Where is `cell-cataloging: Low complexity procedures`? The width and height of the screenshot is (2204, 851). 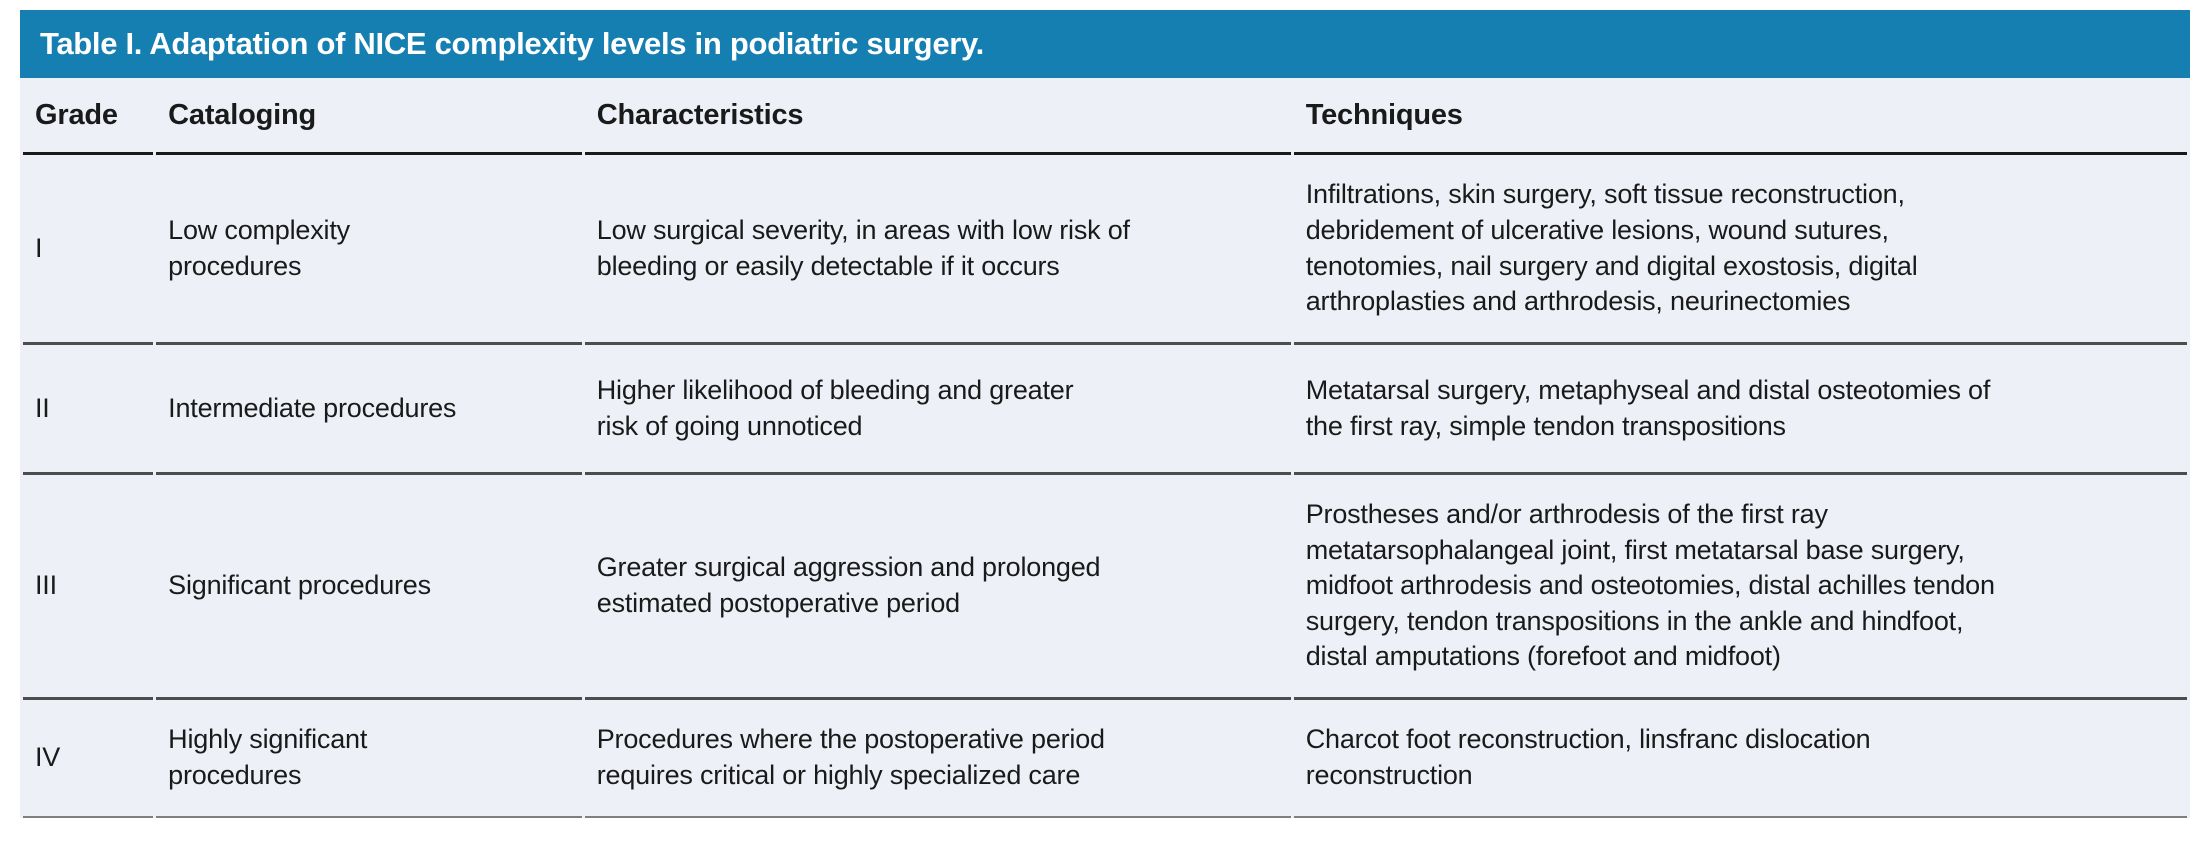
cell-cataloging: Low complexity procedures is located at coordinates (369, 250).